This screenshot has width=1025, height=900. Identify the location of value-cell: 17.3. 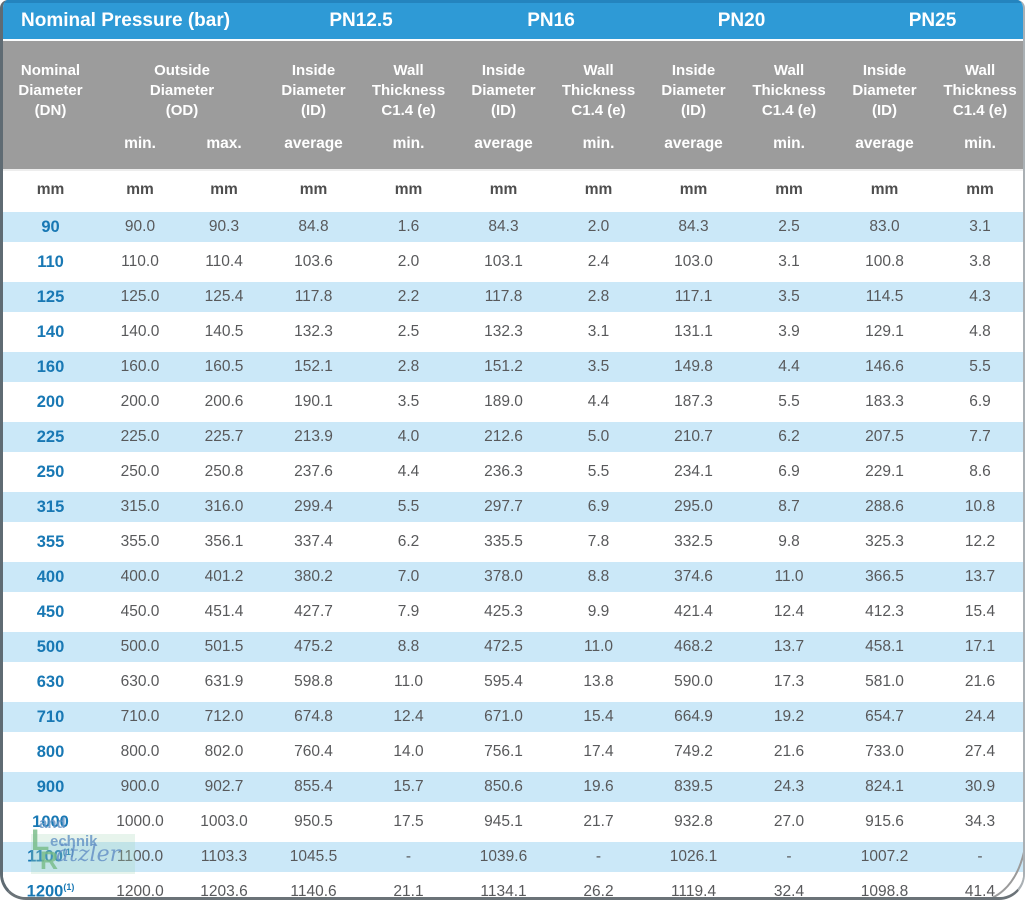
(789, 681).